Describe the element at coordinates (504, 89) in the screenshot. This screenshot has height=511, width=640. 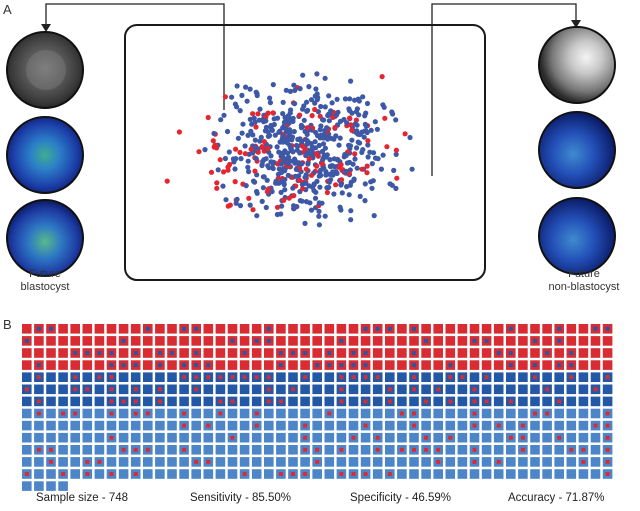
I see `right-connector-line` at that location.